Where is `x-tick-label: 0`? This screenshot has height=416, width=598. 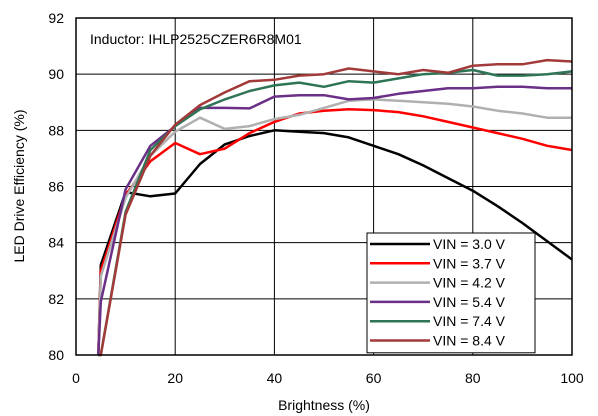 x-tick-label: 0 is located at coordinates (76, 378).